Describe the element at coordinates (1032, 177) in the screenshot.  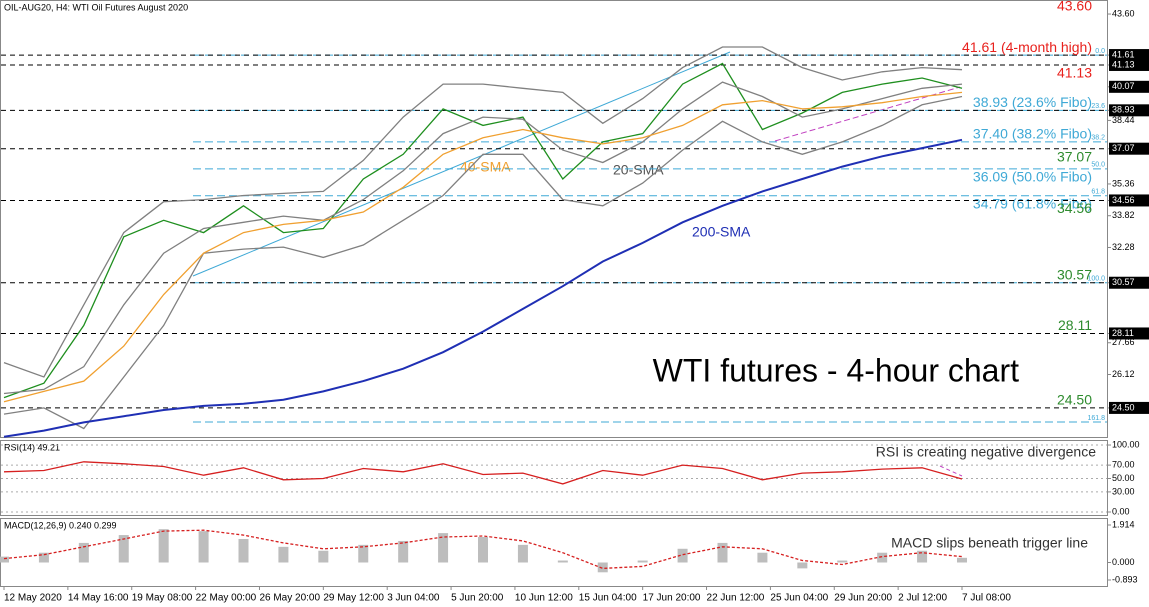
I see `level-label: 36.09 (50.0% Fibo)` at that location.